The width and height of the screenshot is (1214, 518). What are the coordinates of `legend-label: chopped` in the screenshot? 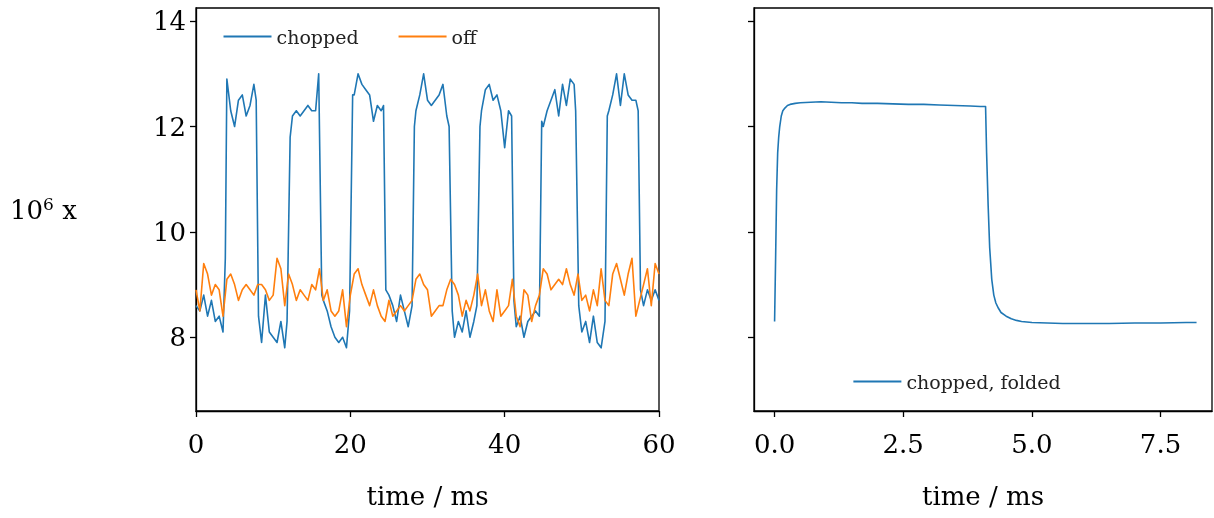 It's located at (317, 36).